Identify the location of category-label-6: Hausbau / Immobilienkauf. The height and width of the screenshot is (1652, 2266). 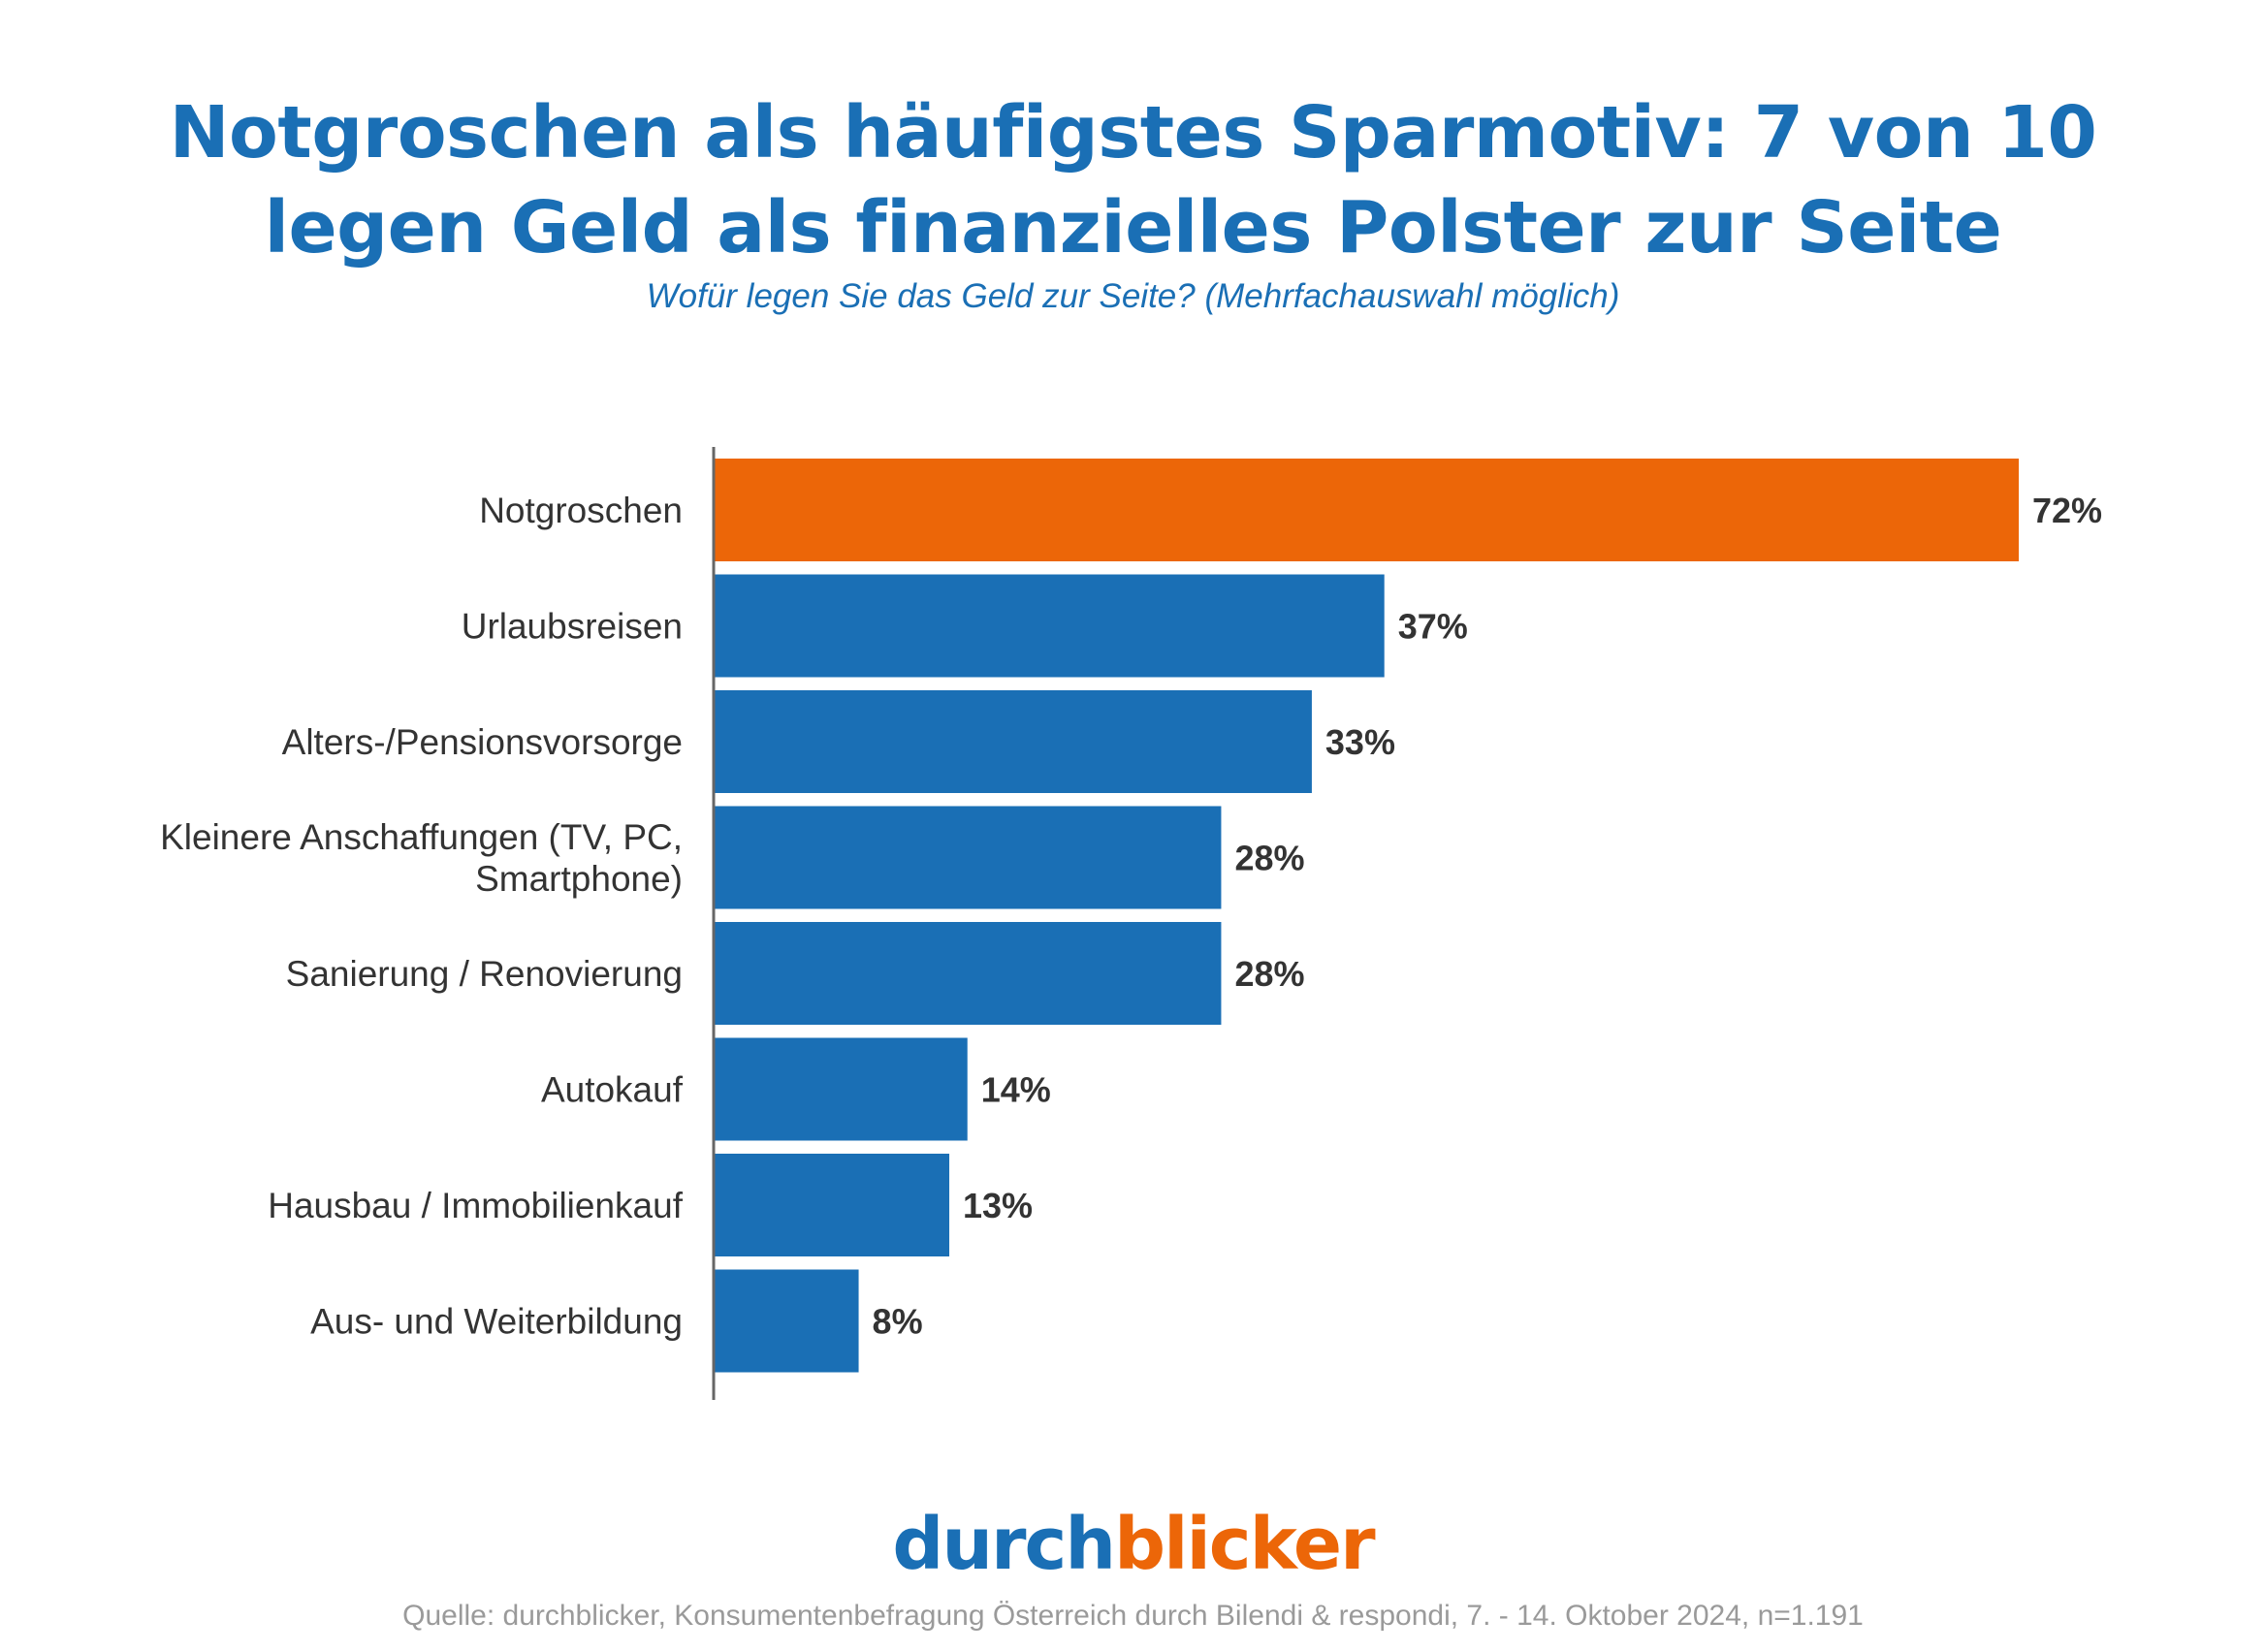
(475, 1205).